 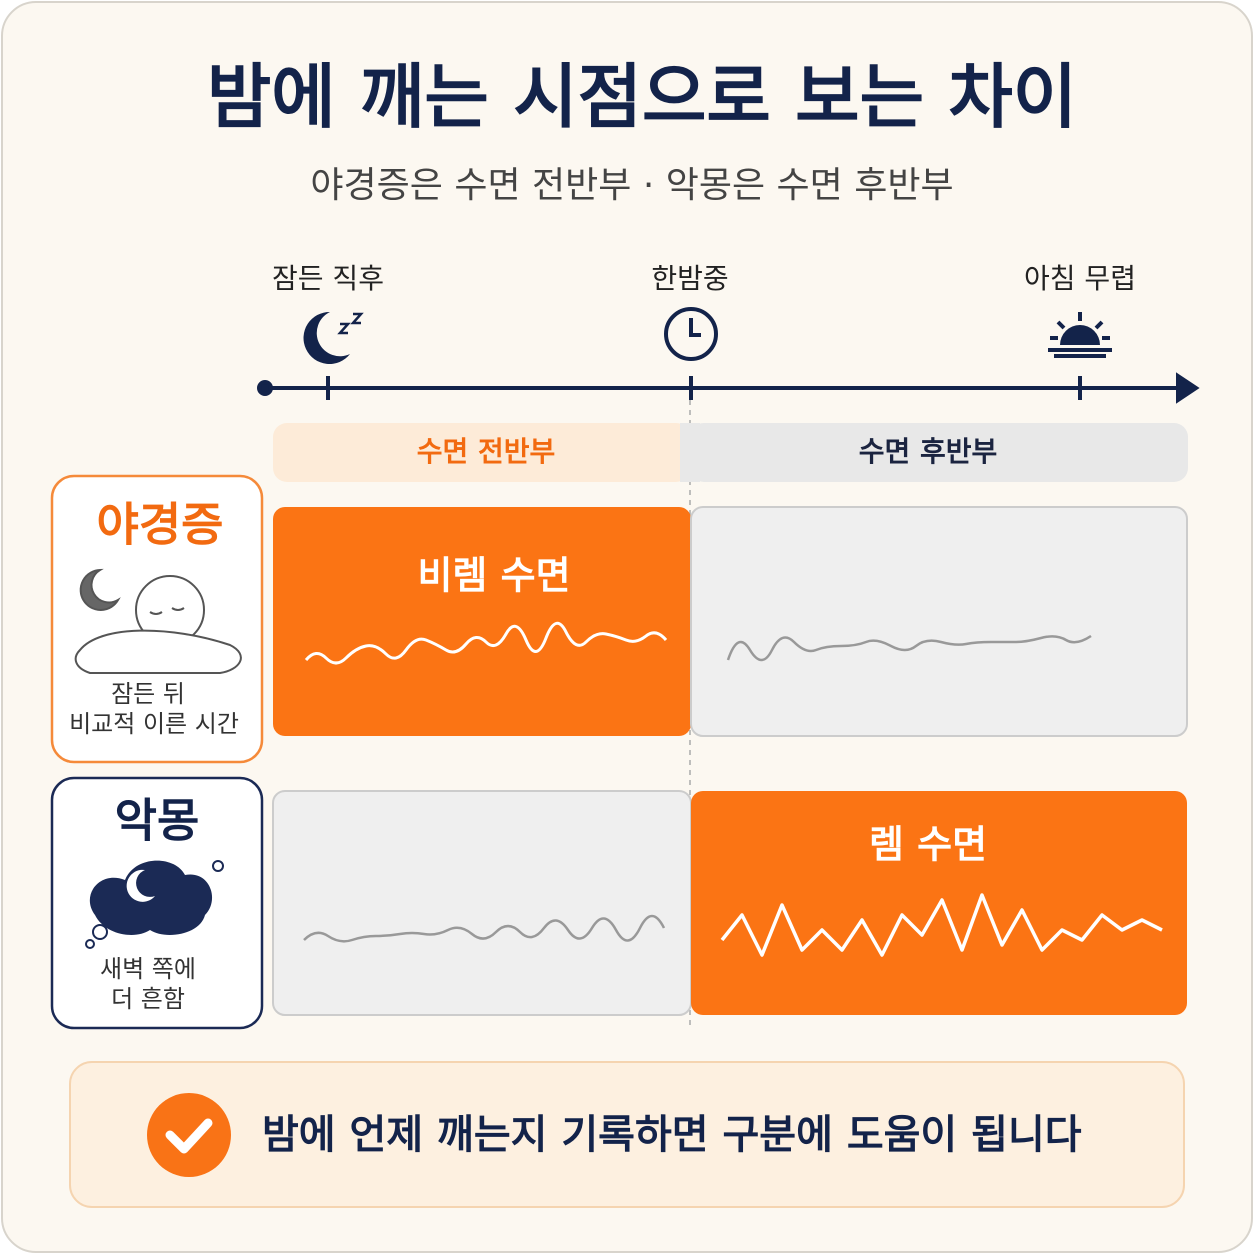 I want to click on cloud-icon, so click(x=154, y=904).